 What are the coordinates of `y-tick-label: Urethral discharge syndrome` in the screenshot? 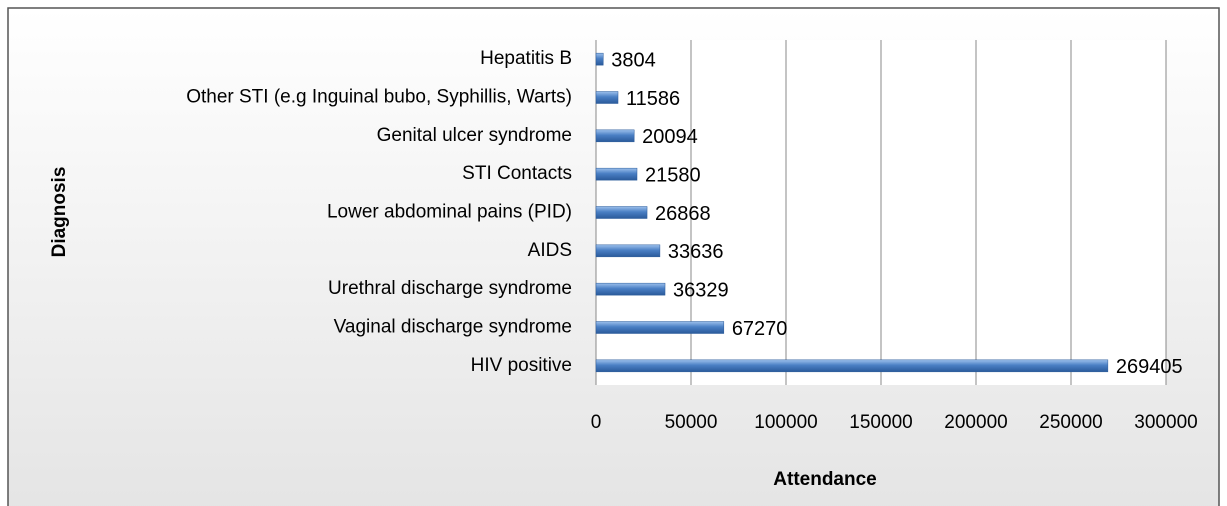 It's located at (450, 288).